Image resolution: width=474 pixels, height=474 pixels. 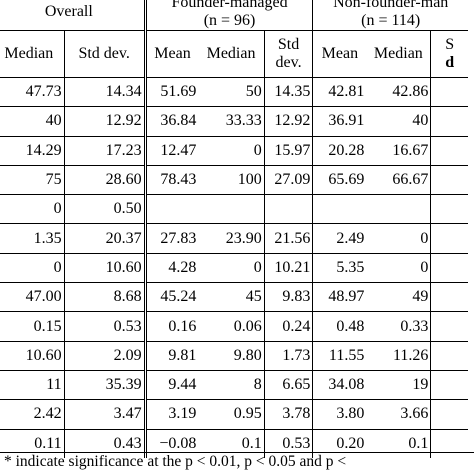 What do you see at coordinates (288, 384) in the screenshot?
I see `cell-founder-std: 6.65` at bounding box center [288, 384].